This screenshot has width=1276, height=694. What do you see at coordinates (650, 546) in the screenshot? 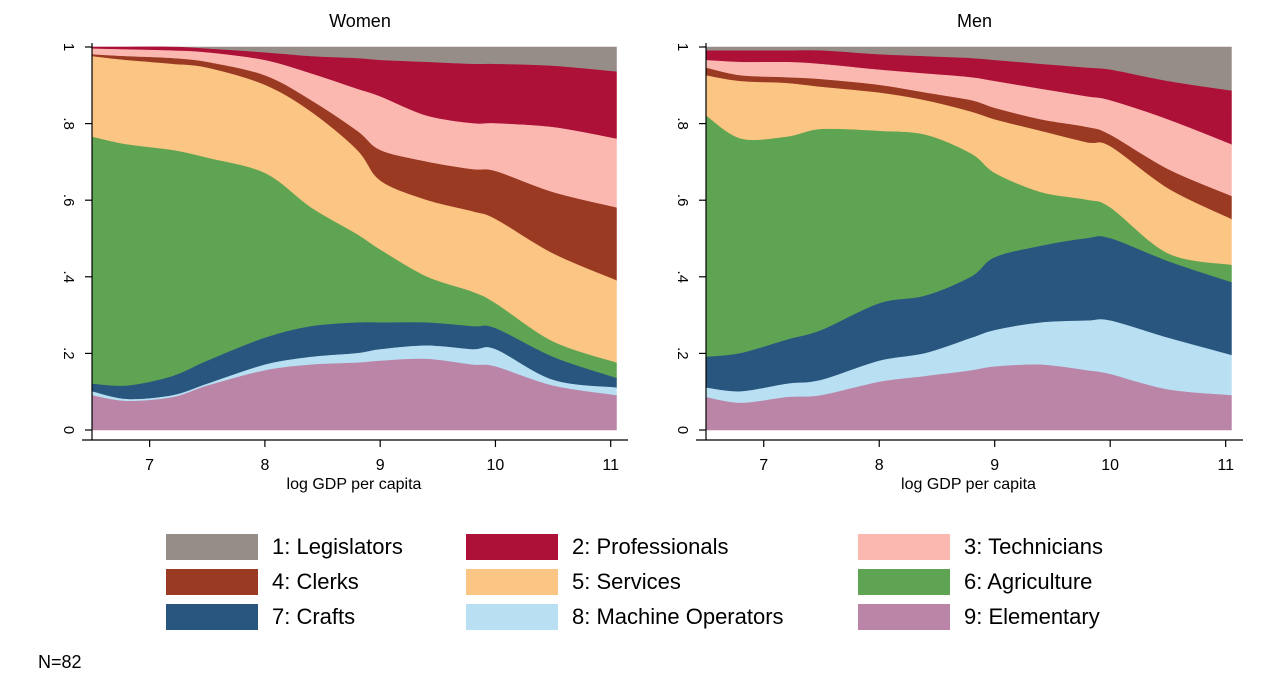
I see `legend-label: 2: Professionals` at bounding box center [650, 546].